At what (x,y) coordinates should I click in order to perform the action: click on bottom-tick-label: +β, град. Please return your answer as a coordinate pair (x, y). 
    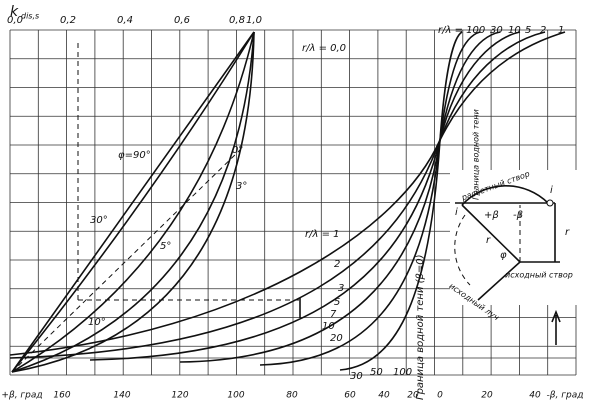
    Looking at the image, I should click on (21, 396).